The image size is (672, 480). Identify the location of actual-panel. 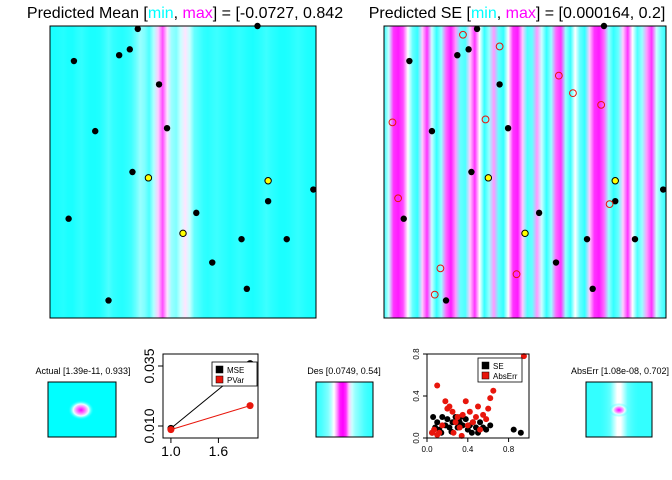
(82, 409).